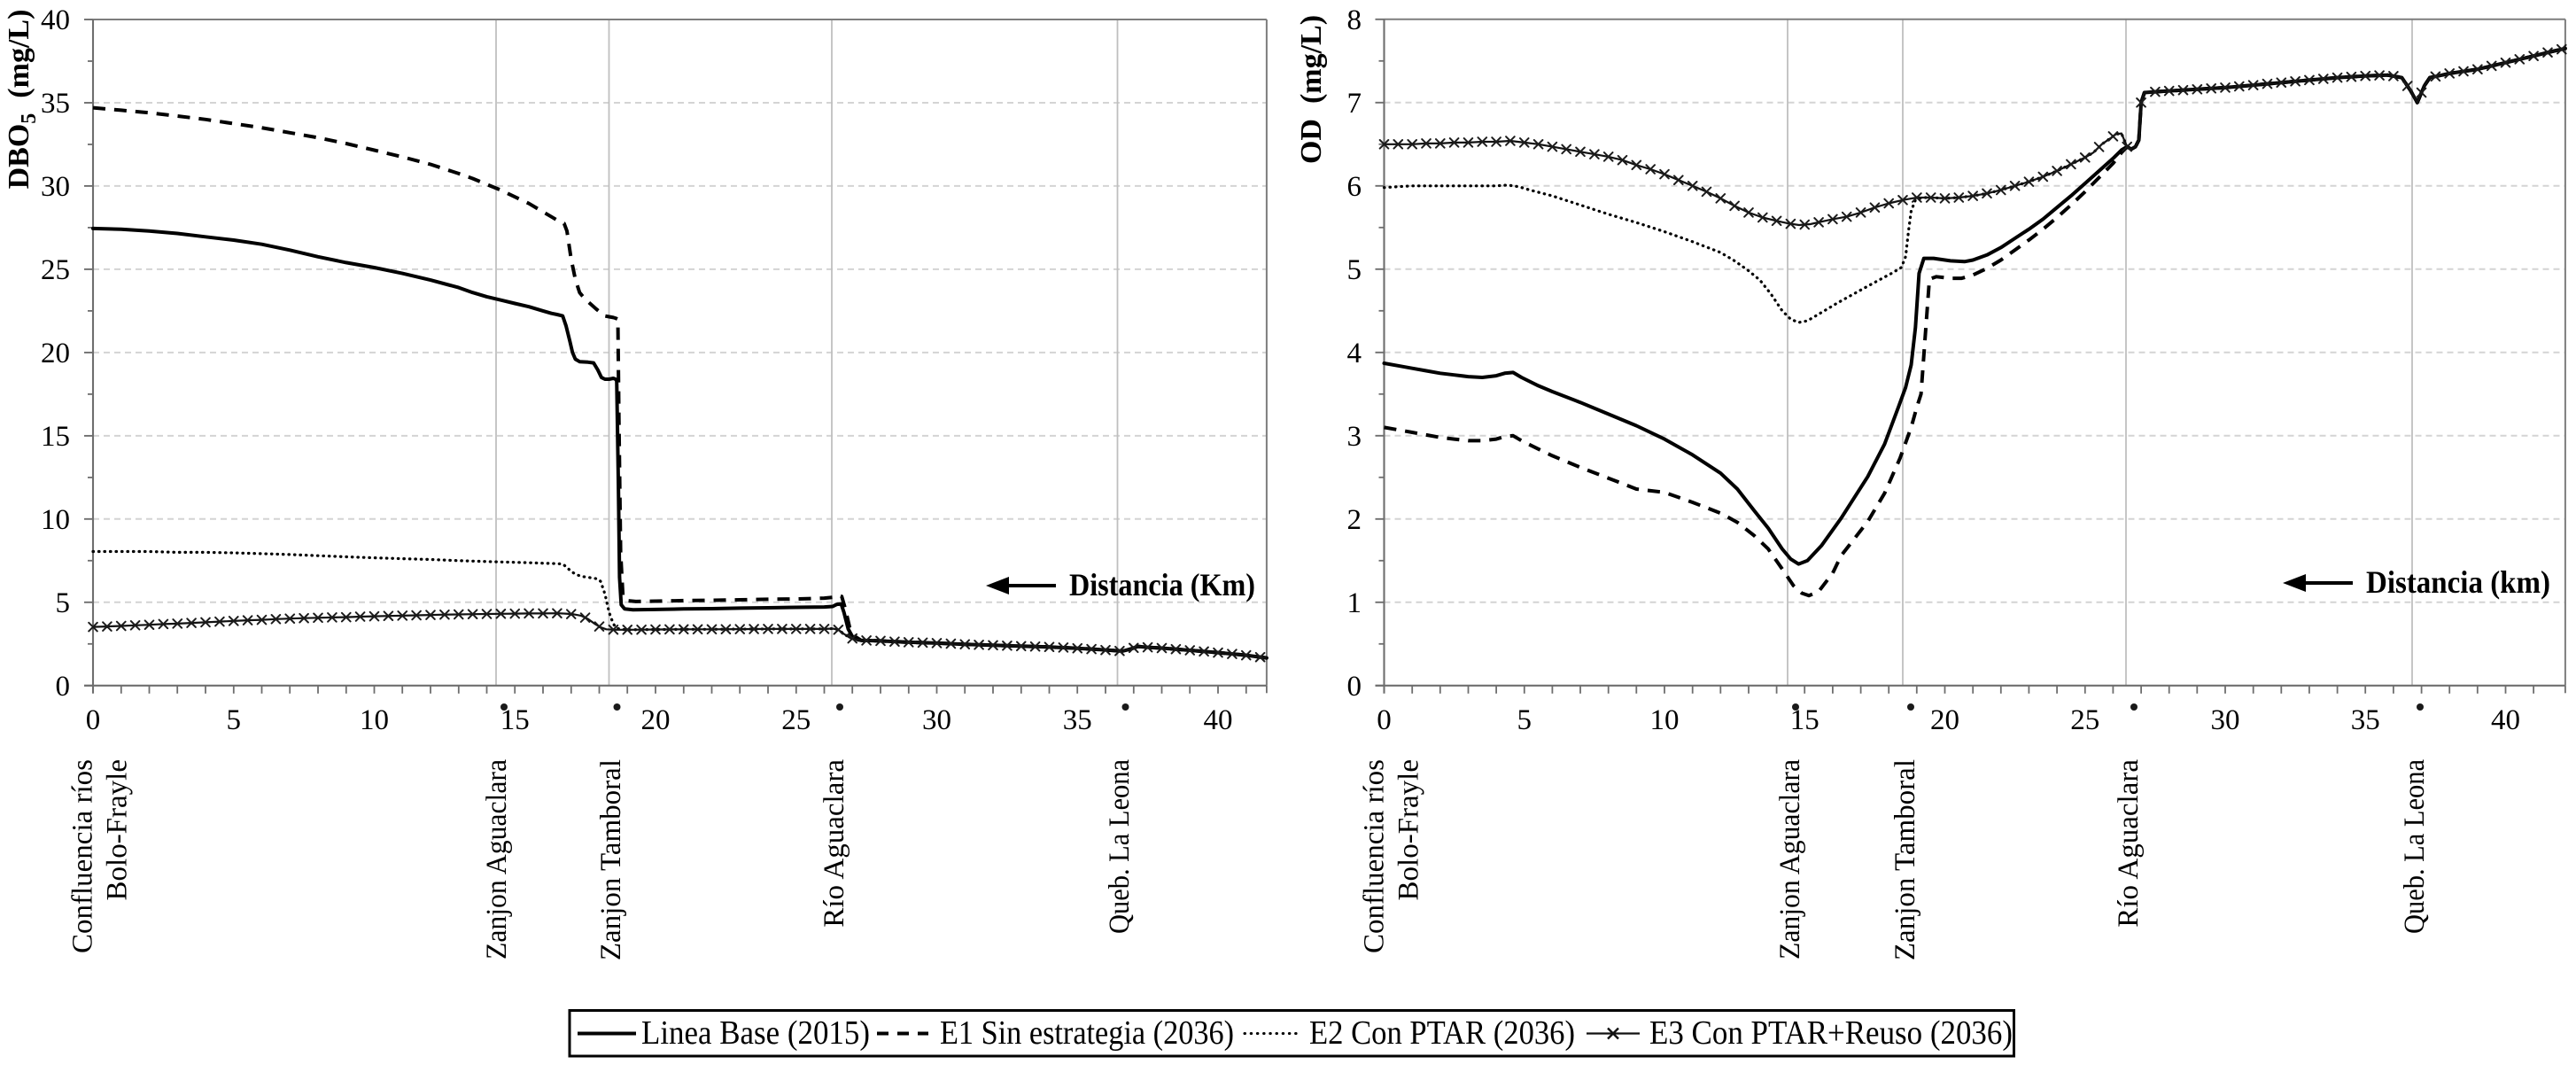  What do you see at coordinates (1354, 603) in the screenshot?
I see `svg-text: 1` at bounding box center [1354, 603].